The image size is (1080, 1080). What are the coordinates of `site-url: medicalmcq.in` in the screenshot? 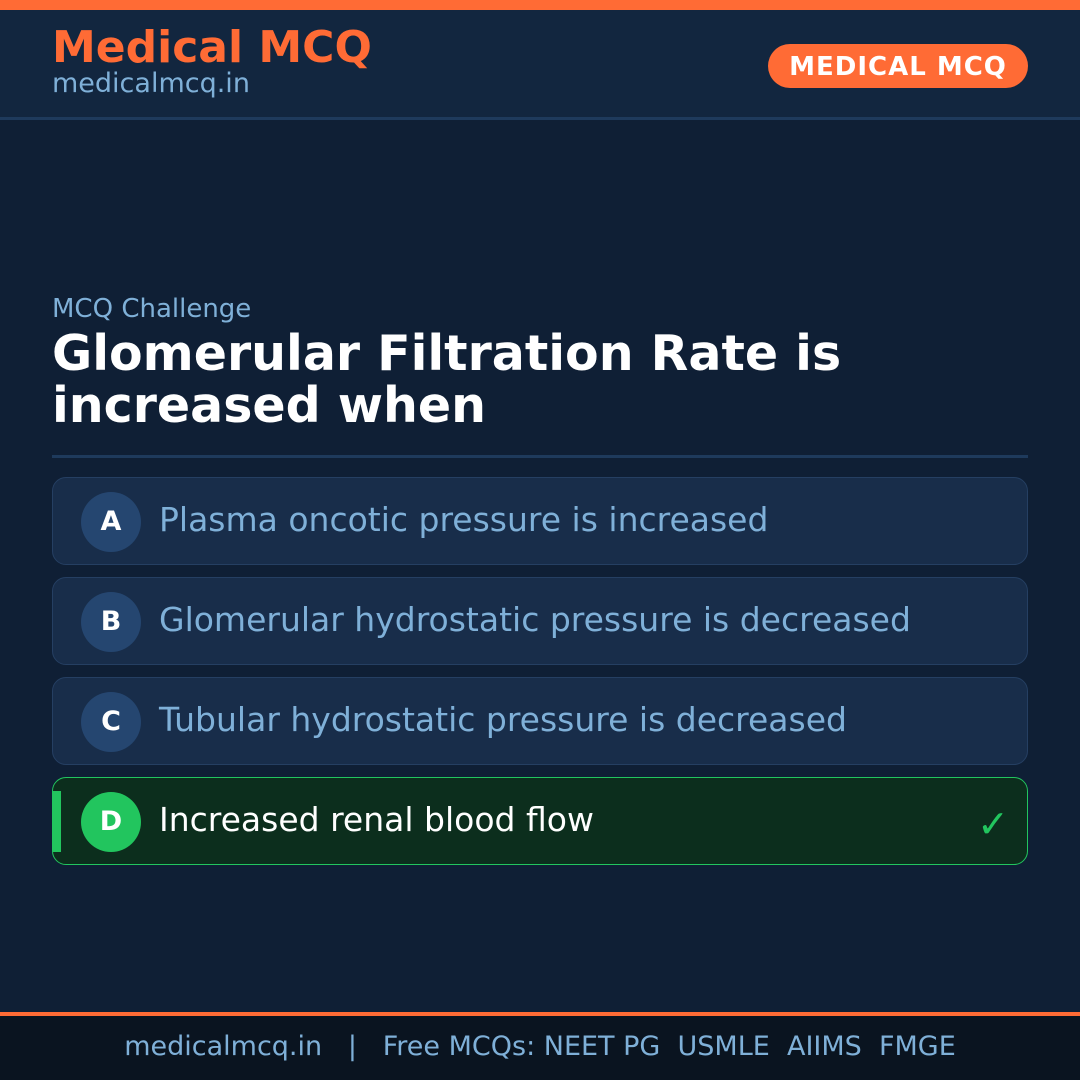 It's located at (151, 83).